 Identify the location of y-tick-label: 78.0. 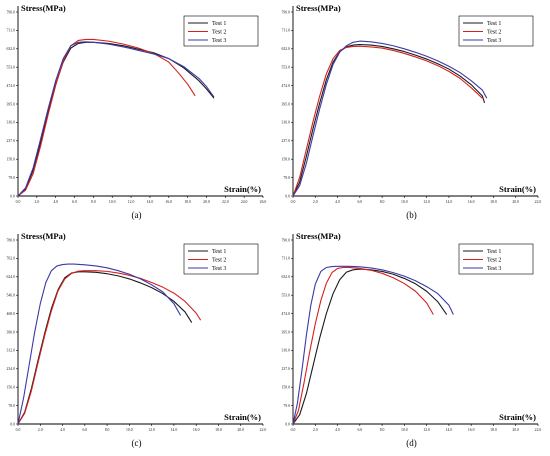
(11, 406).